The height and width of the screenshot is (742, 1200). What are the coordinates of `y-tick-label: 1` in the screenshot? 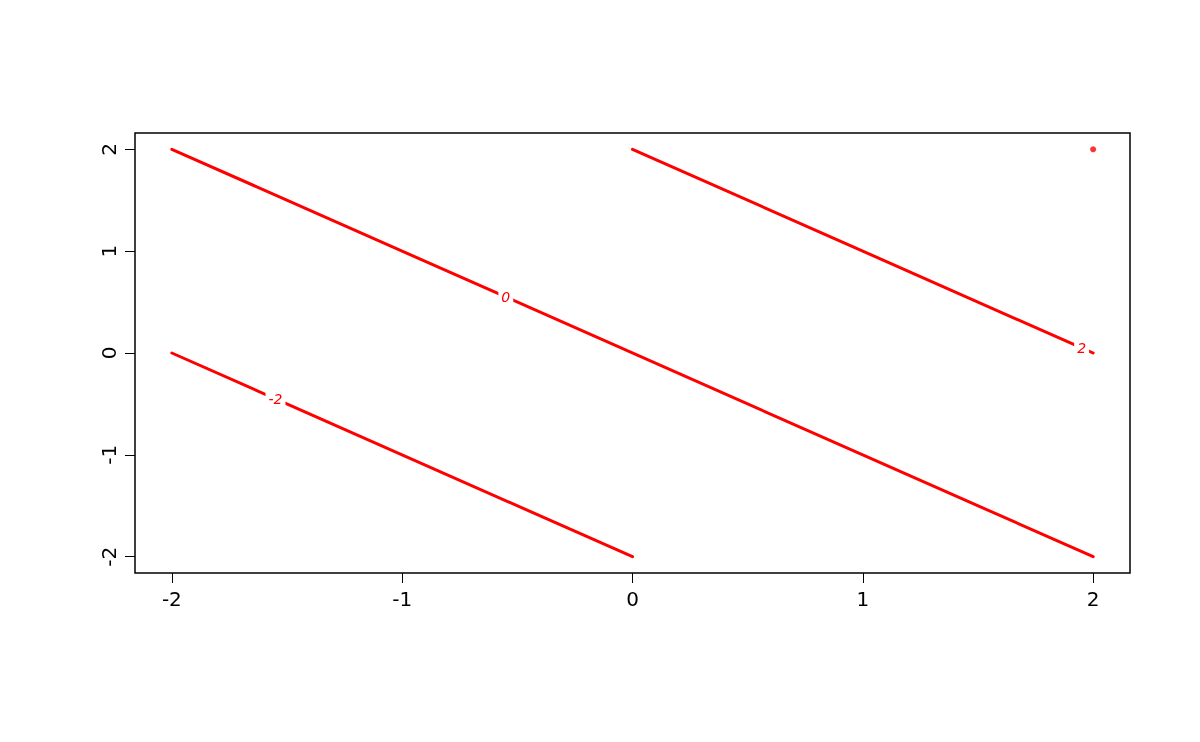 It's located at (109, 251).